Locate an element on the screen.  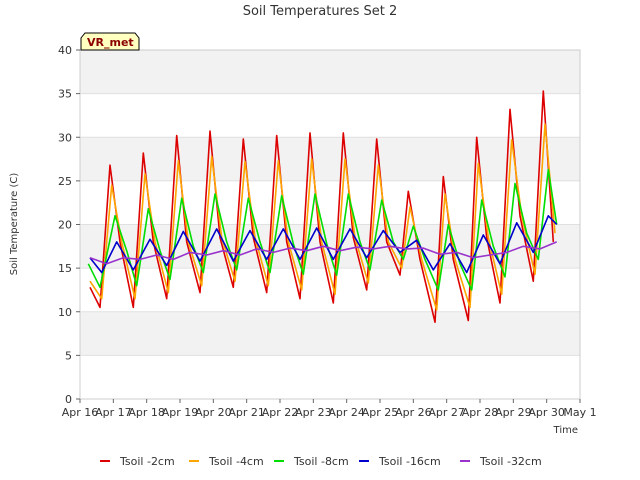
x-tick-label: Apr 26 is located at coordinates (413, 412).